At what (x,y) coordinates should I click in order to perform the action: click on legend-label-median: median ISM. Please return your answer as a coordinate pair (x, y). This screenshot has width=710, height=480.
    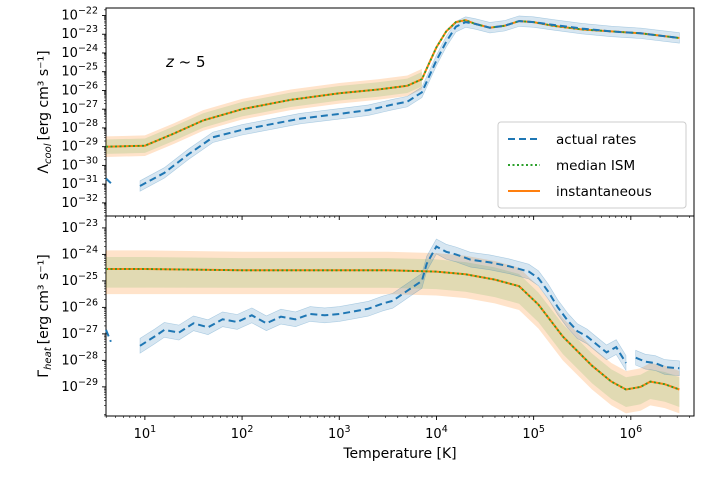
    Looking at the image, I should click on (595, 166).